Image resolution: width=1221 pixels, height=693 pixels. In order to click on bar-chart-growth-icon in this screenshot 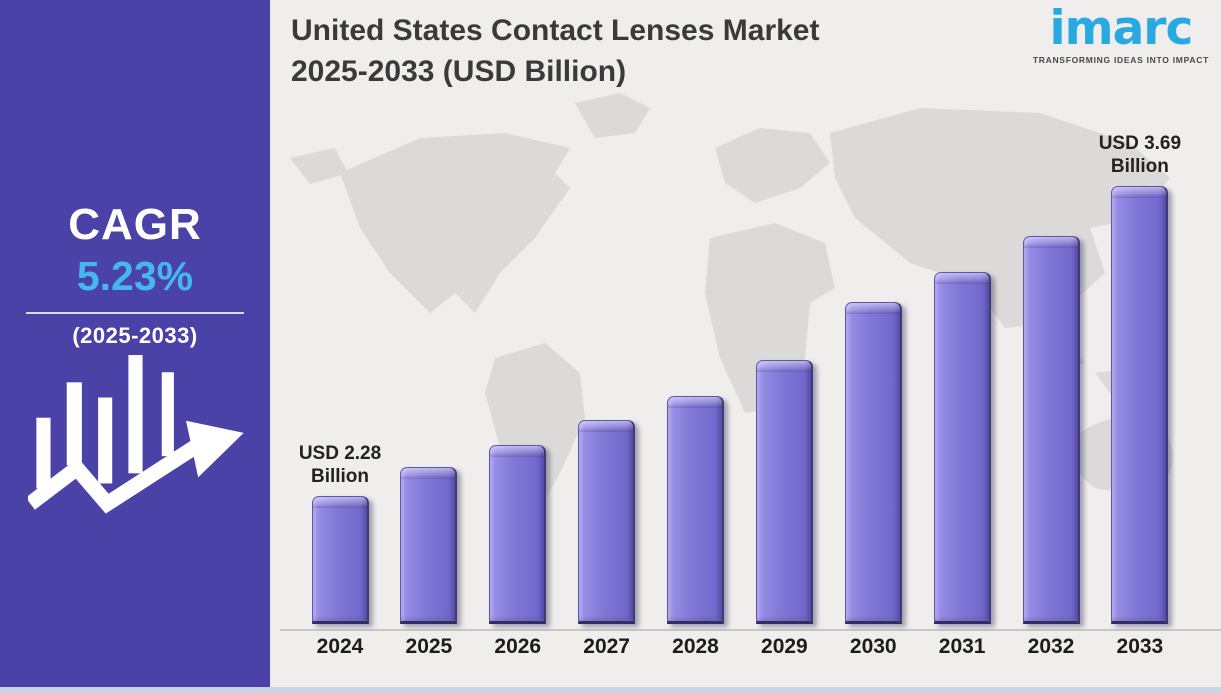, I will do `click(135, 443)`.